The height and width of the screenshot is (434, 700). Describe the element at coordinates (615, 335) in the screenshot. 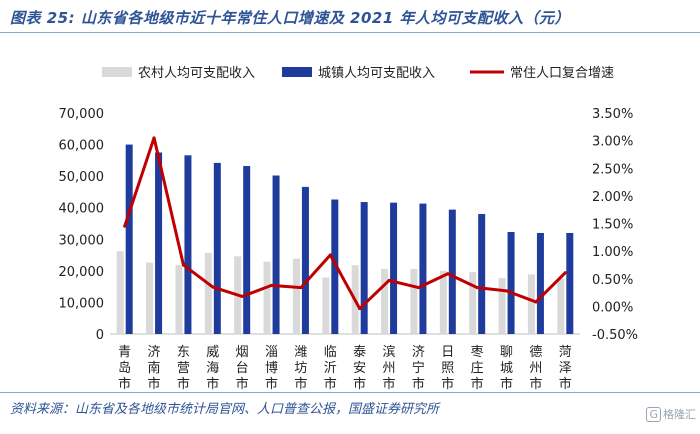

I see `y-right-tick-label: -0.50%` at that location.